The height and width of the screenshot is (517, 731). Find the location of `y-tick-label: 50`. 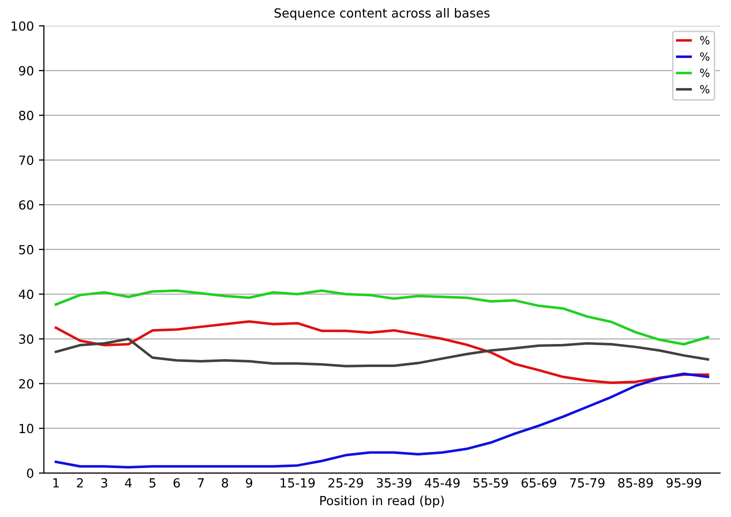

y-tick-label: 50 is located at coordinates (26, 249).